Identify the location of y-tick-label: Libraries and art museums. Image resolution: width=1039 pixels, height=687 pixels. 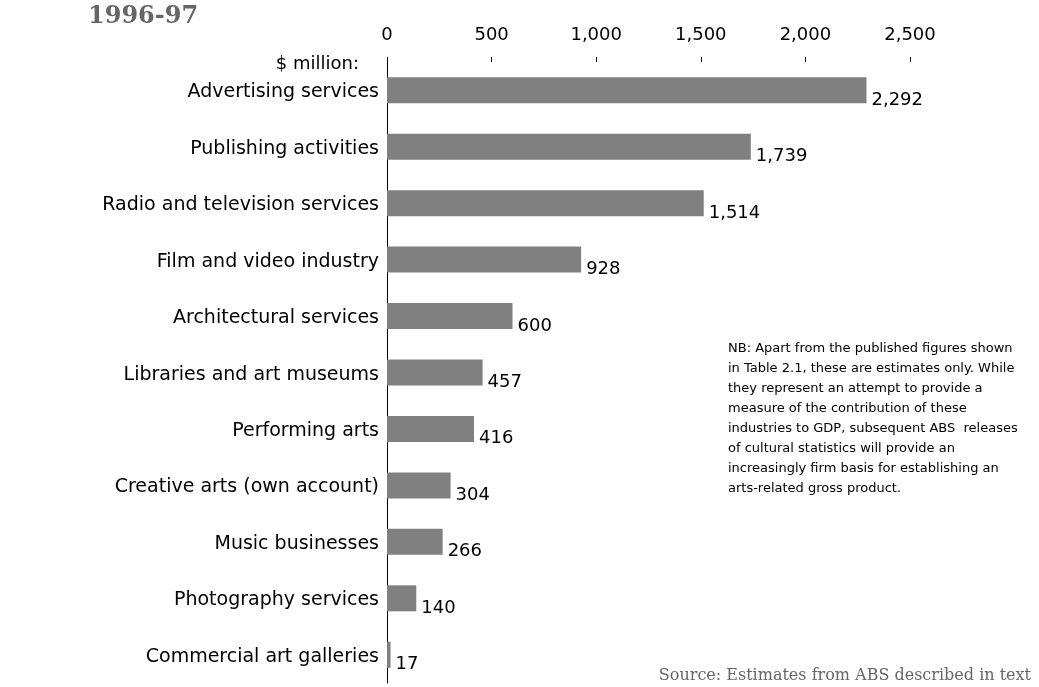
(251, 372).